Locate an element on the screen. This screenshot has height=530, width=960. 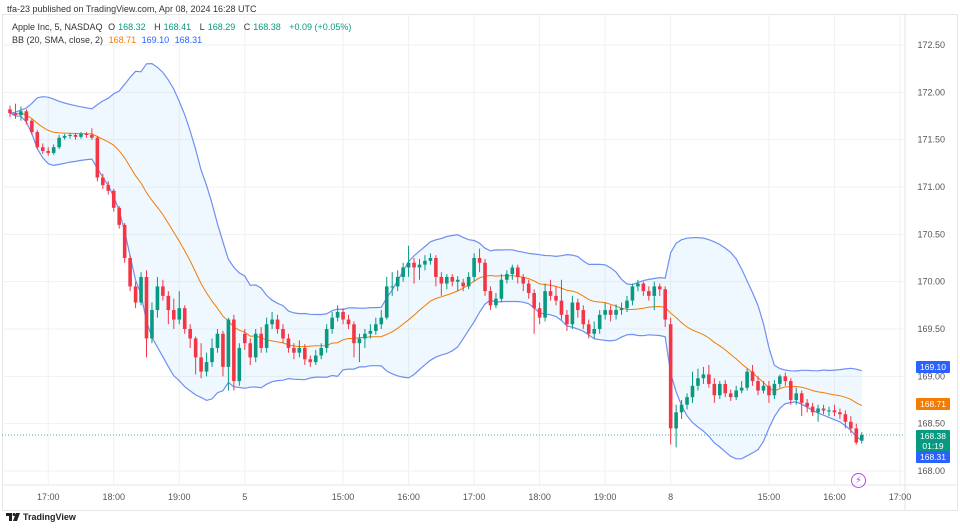
time-tick-label: 5 is located at coordinates (244, 497).